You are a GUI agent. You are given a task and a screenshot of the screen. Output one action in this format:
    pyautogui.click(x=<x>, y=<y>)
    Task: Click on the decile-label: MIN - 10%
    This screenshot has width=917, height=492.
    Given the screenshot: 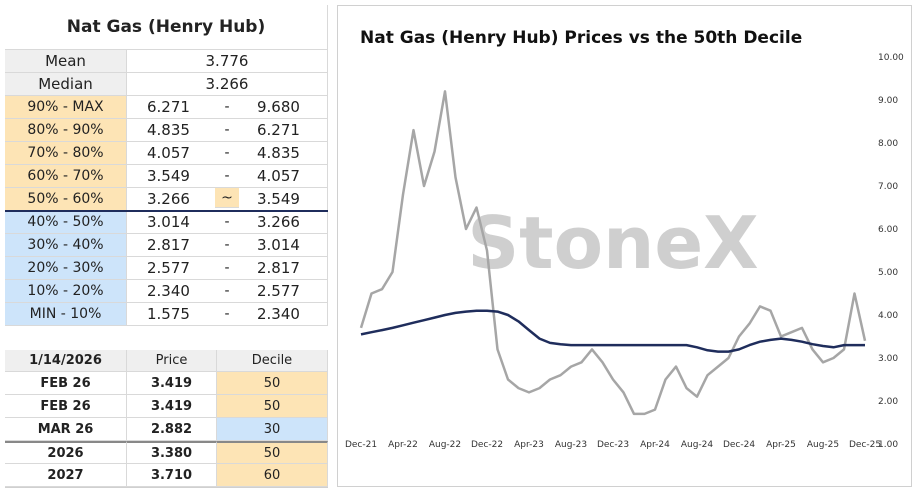 What is the action you would take?
    pyautogui.click(x=66, y=314)
    